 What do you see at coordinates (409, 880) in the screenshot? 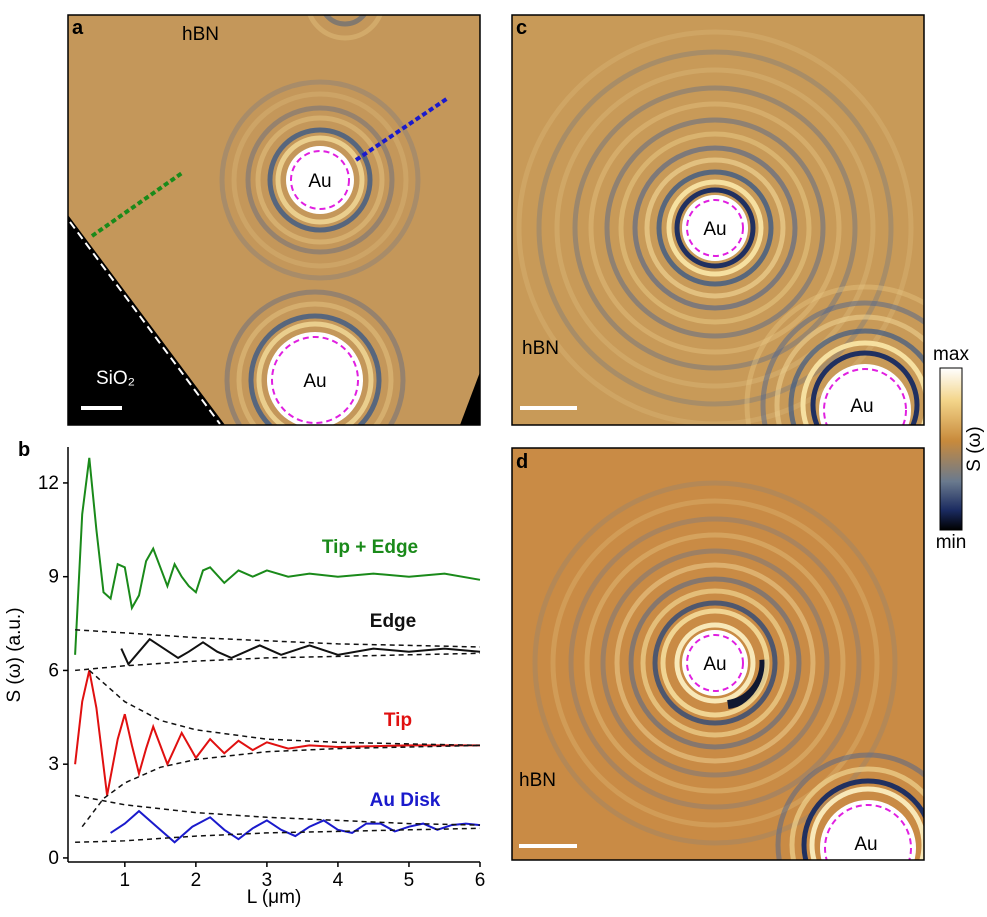
I see `x-tick-label: 5` at bounding box center [409, 880].